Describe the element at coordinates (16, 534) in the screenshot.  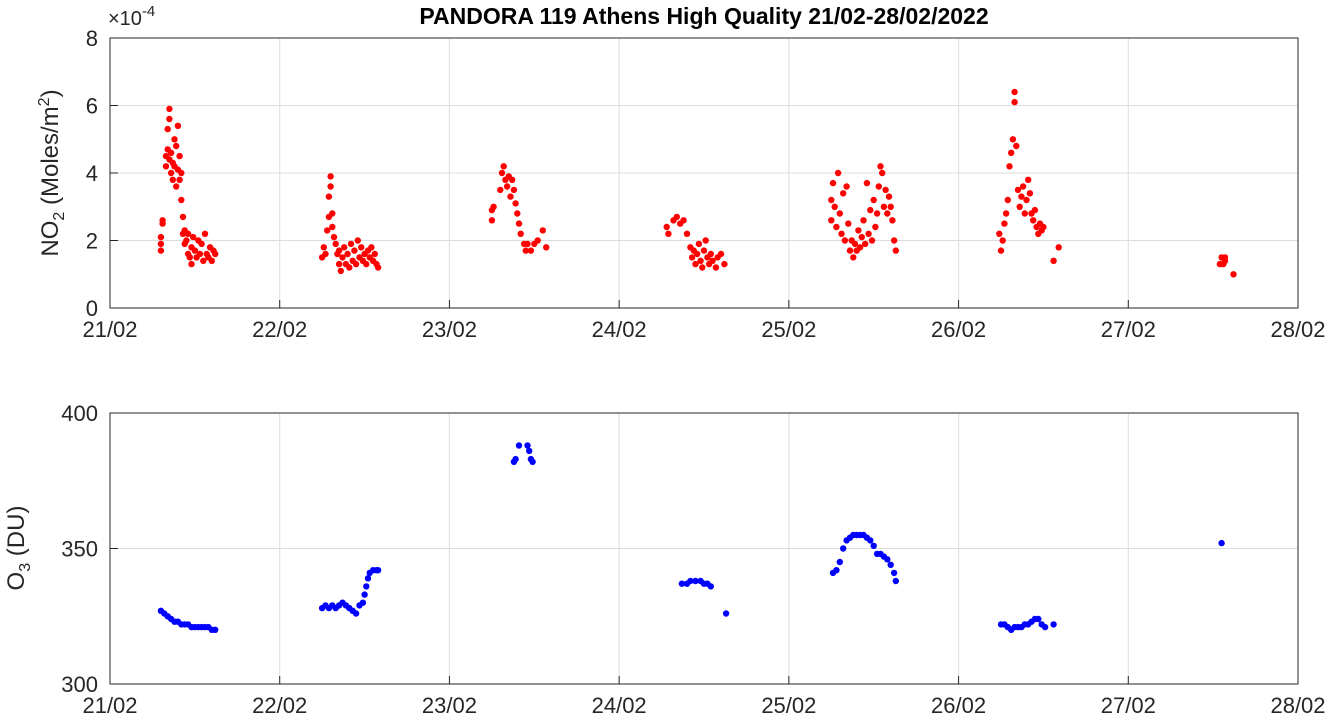
I see `o3-ylabel-unit: (DU)` at that location.